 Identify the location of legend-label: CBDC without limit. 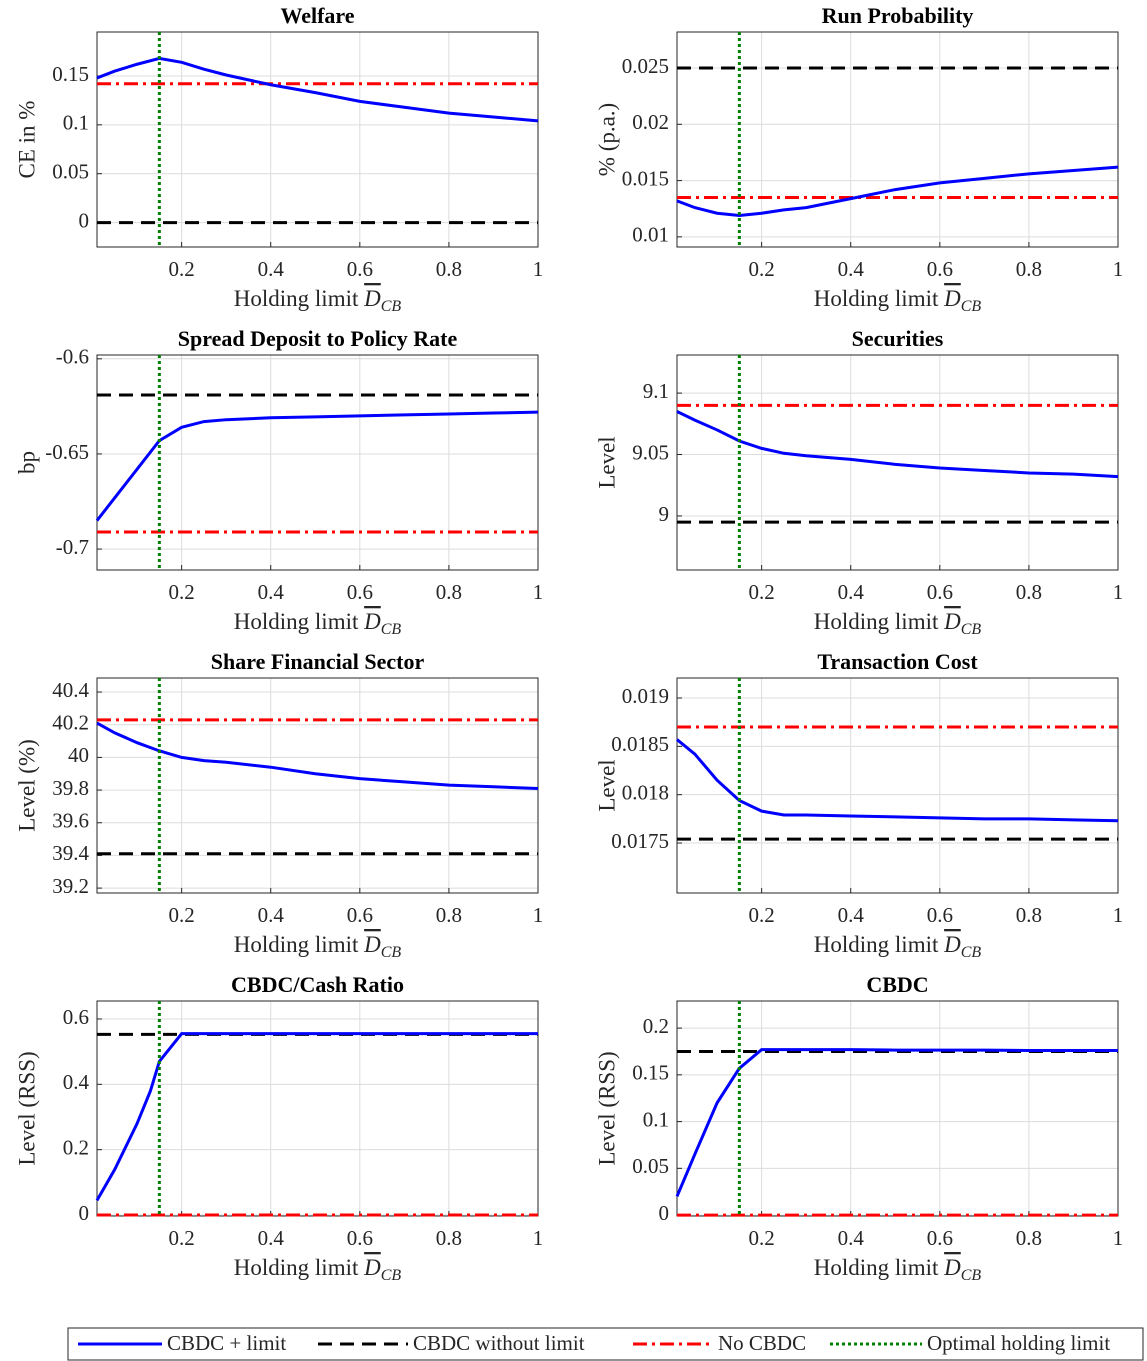
(499, 1343).